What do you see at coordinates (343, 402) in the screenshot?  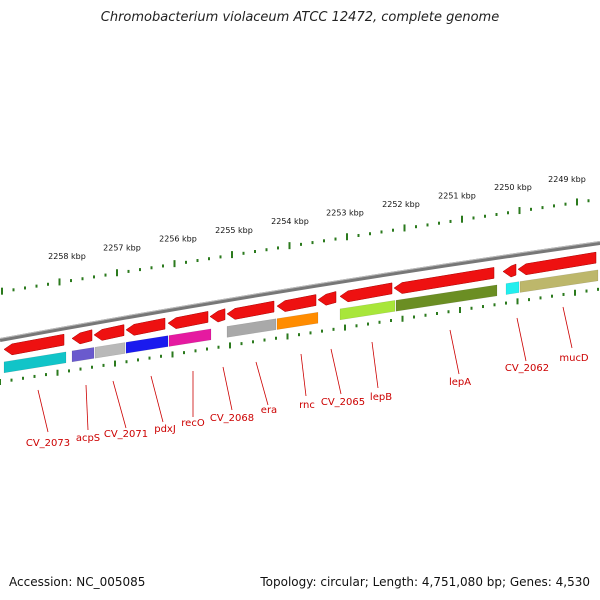 I see `gene-label: CV_2065` at bounding box center [343, 402].